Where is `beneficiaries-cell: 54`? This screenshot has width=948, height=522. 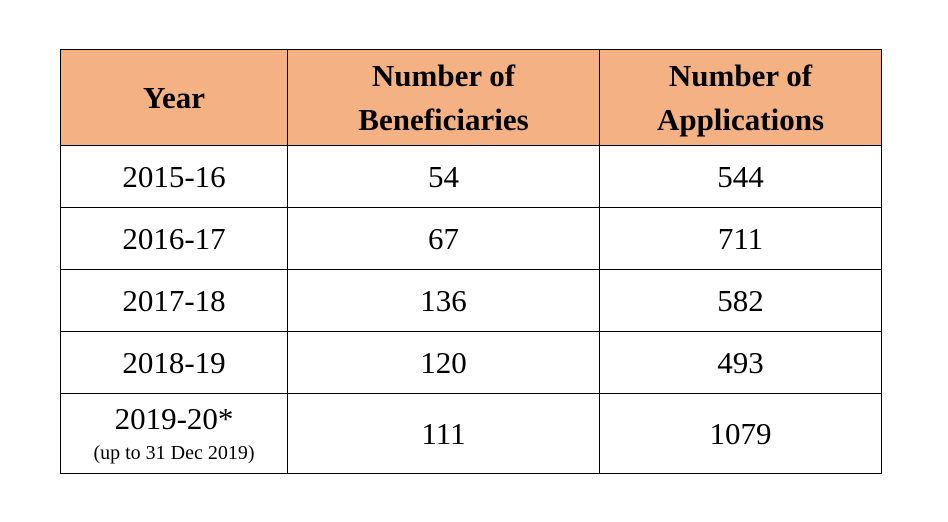 beneficiaries-cell: 54 is located at coordinates (443, 176).